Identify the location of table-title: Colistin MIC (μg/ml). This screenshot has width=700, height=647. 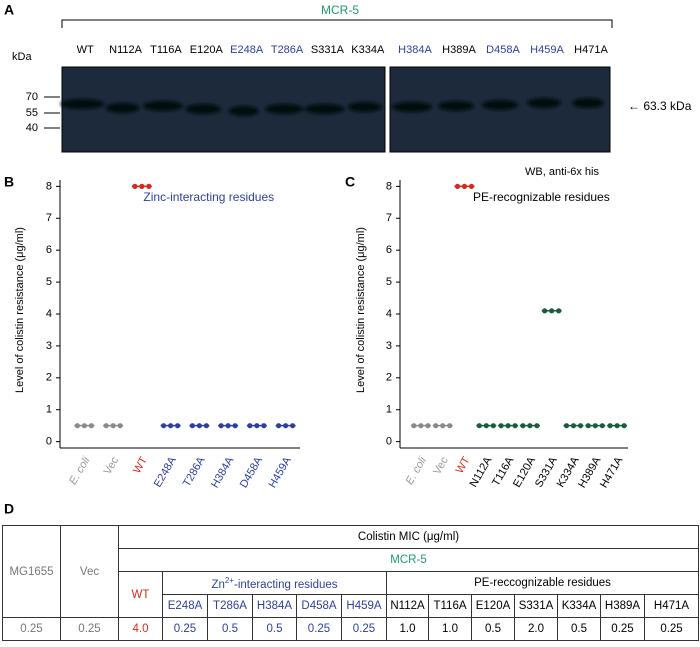
(408, 537).